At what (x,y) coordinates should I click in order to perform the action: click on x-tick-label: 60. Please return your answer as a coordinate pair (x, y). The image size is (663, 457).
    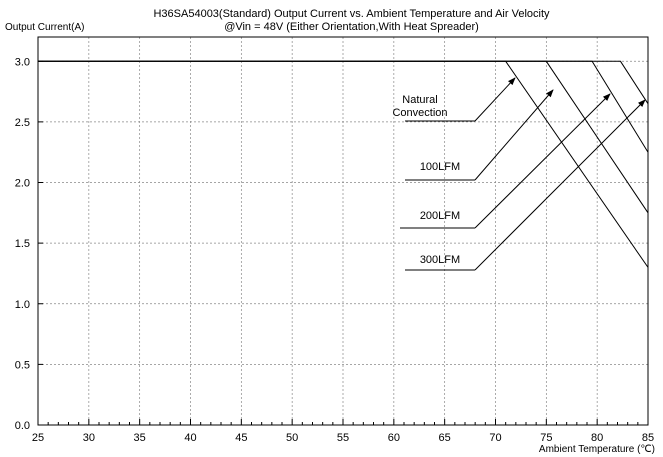
    Looking at the image, I should click on (394, 438).